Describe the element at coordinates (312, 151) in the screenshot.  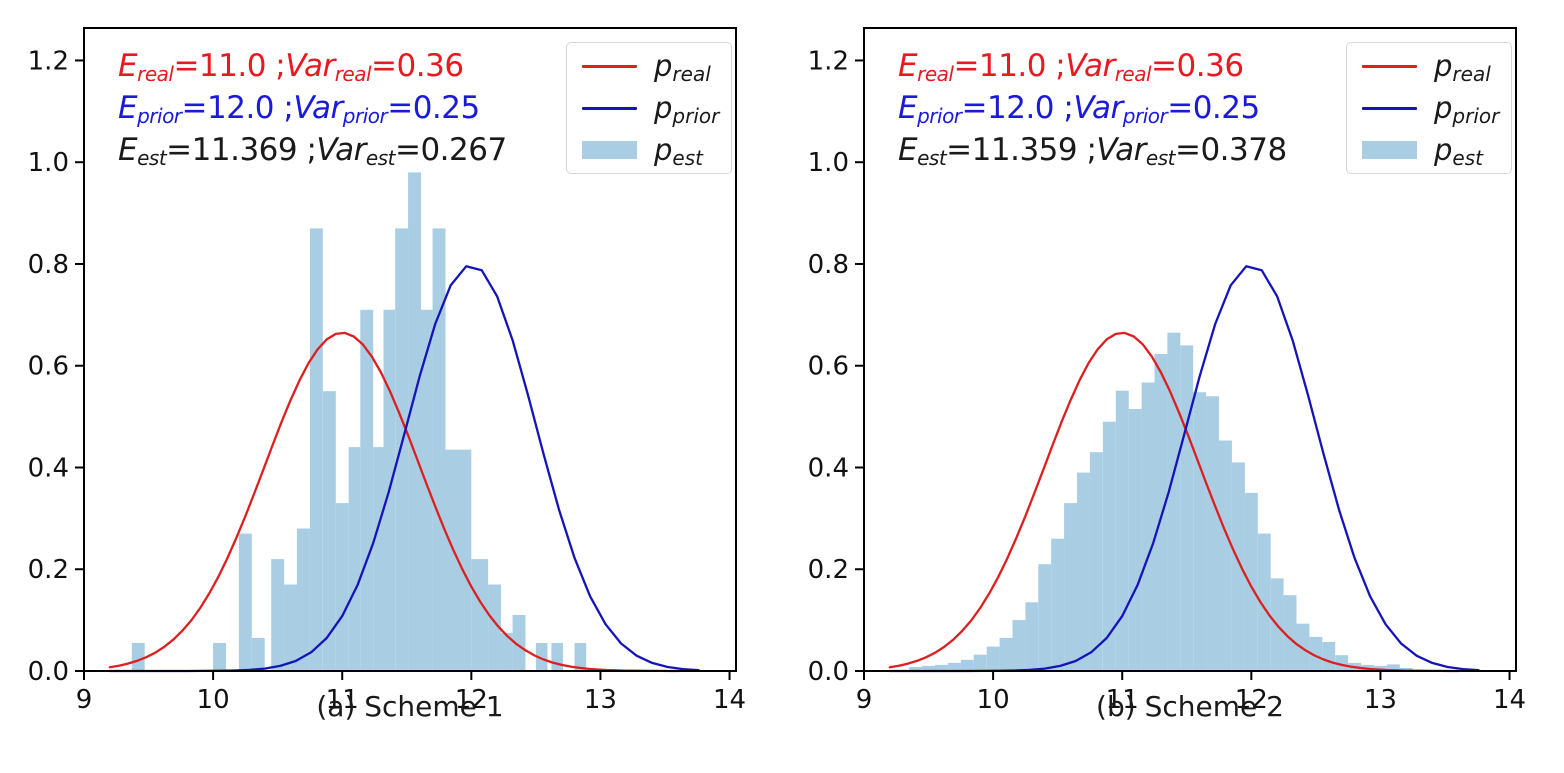
I see `annotation-line: Eest =11.369 ; Varest =0.267` at that location.